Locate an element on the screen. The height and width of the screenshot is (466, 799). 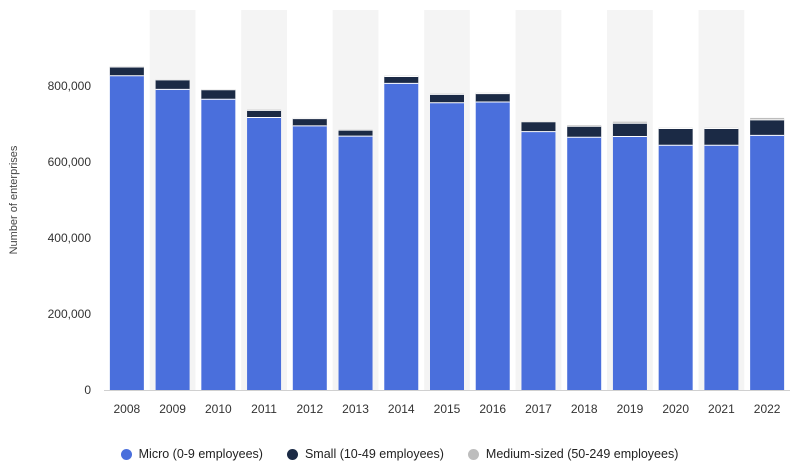
bar-medium-2018 is located at coordinates (584, 126).